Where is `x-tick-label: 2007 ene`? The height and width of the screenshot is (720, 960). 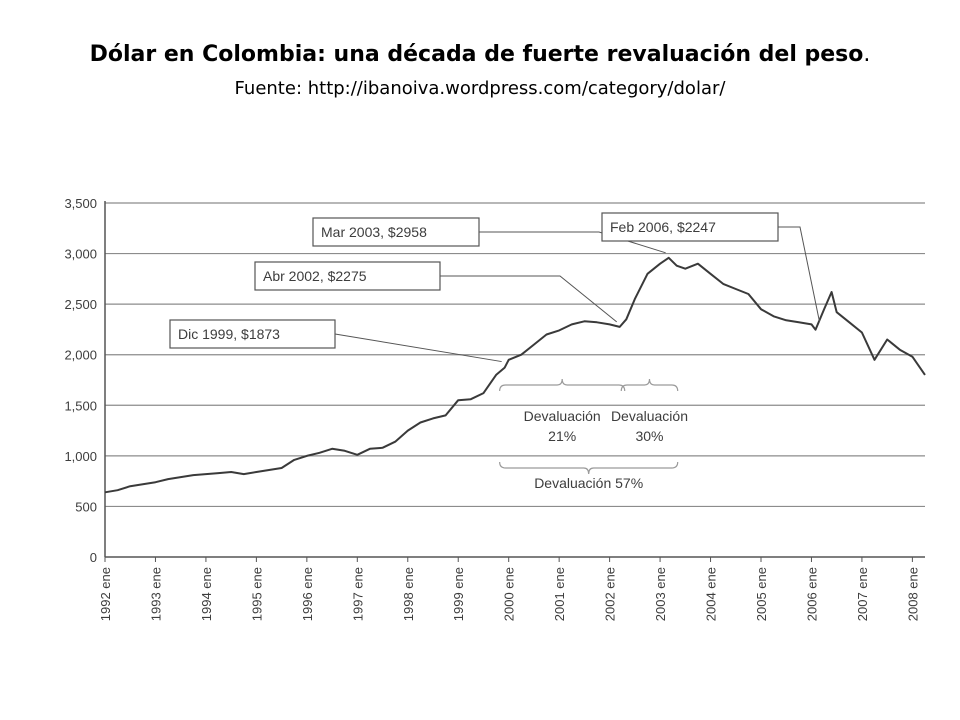
x-tick-label: 2007 ene is located at coordinates (862, 594).